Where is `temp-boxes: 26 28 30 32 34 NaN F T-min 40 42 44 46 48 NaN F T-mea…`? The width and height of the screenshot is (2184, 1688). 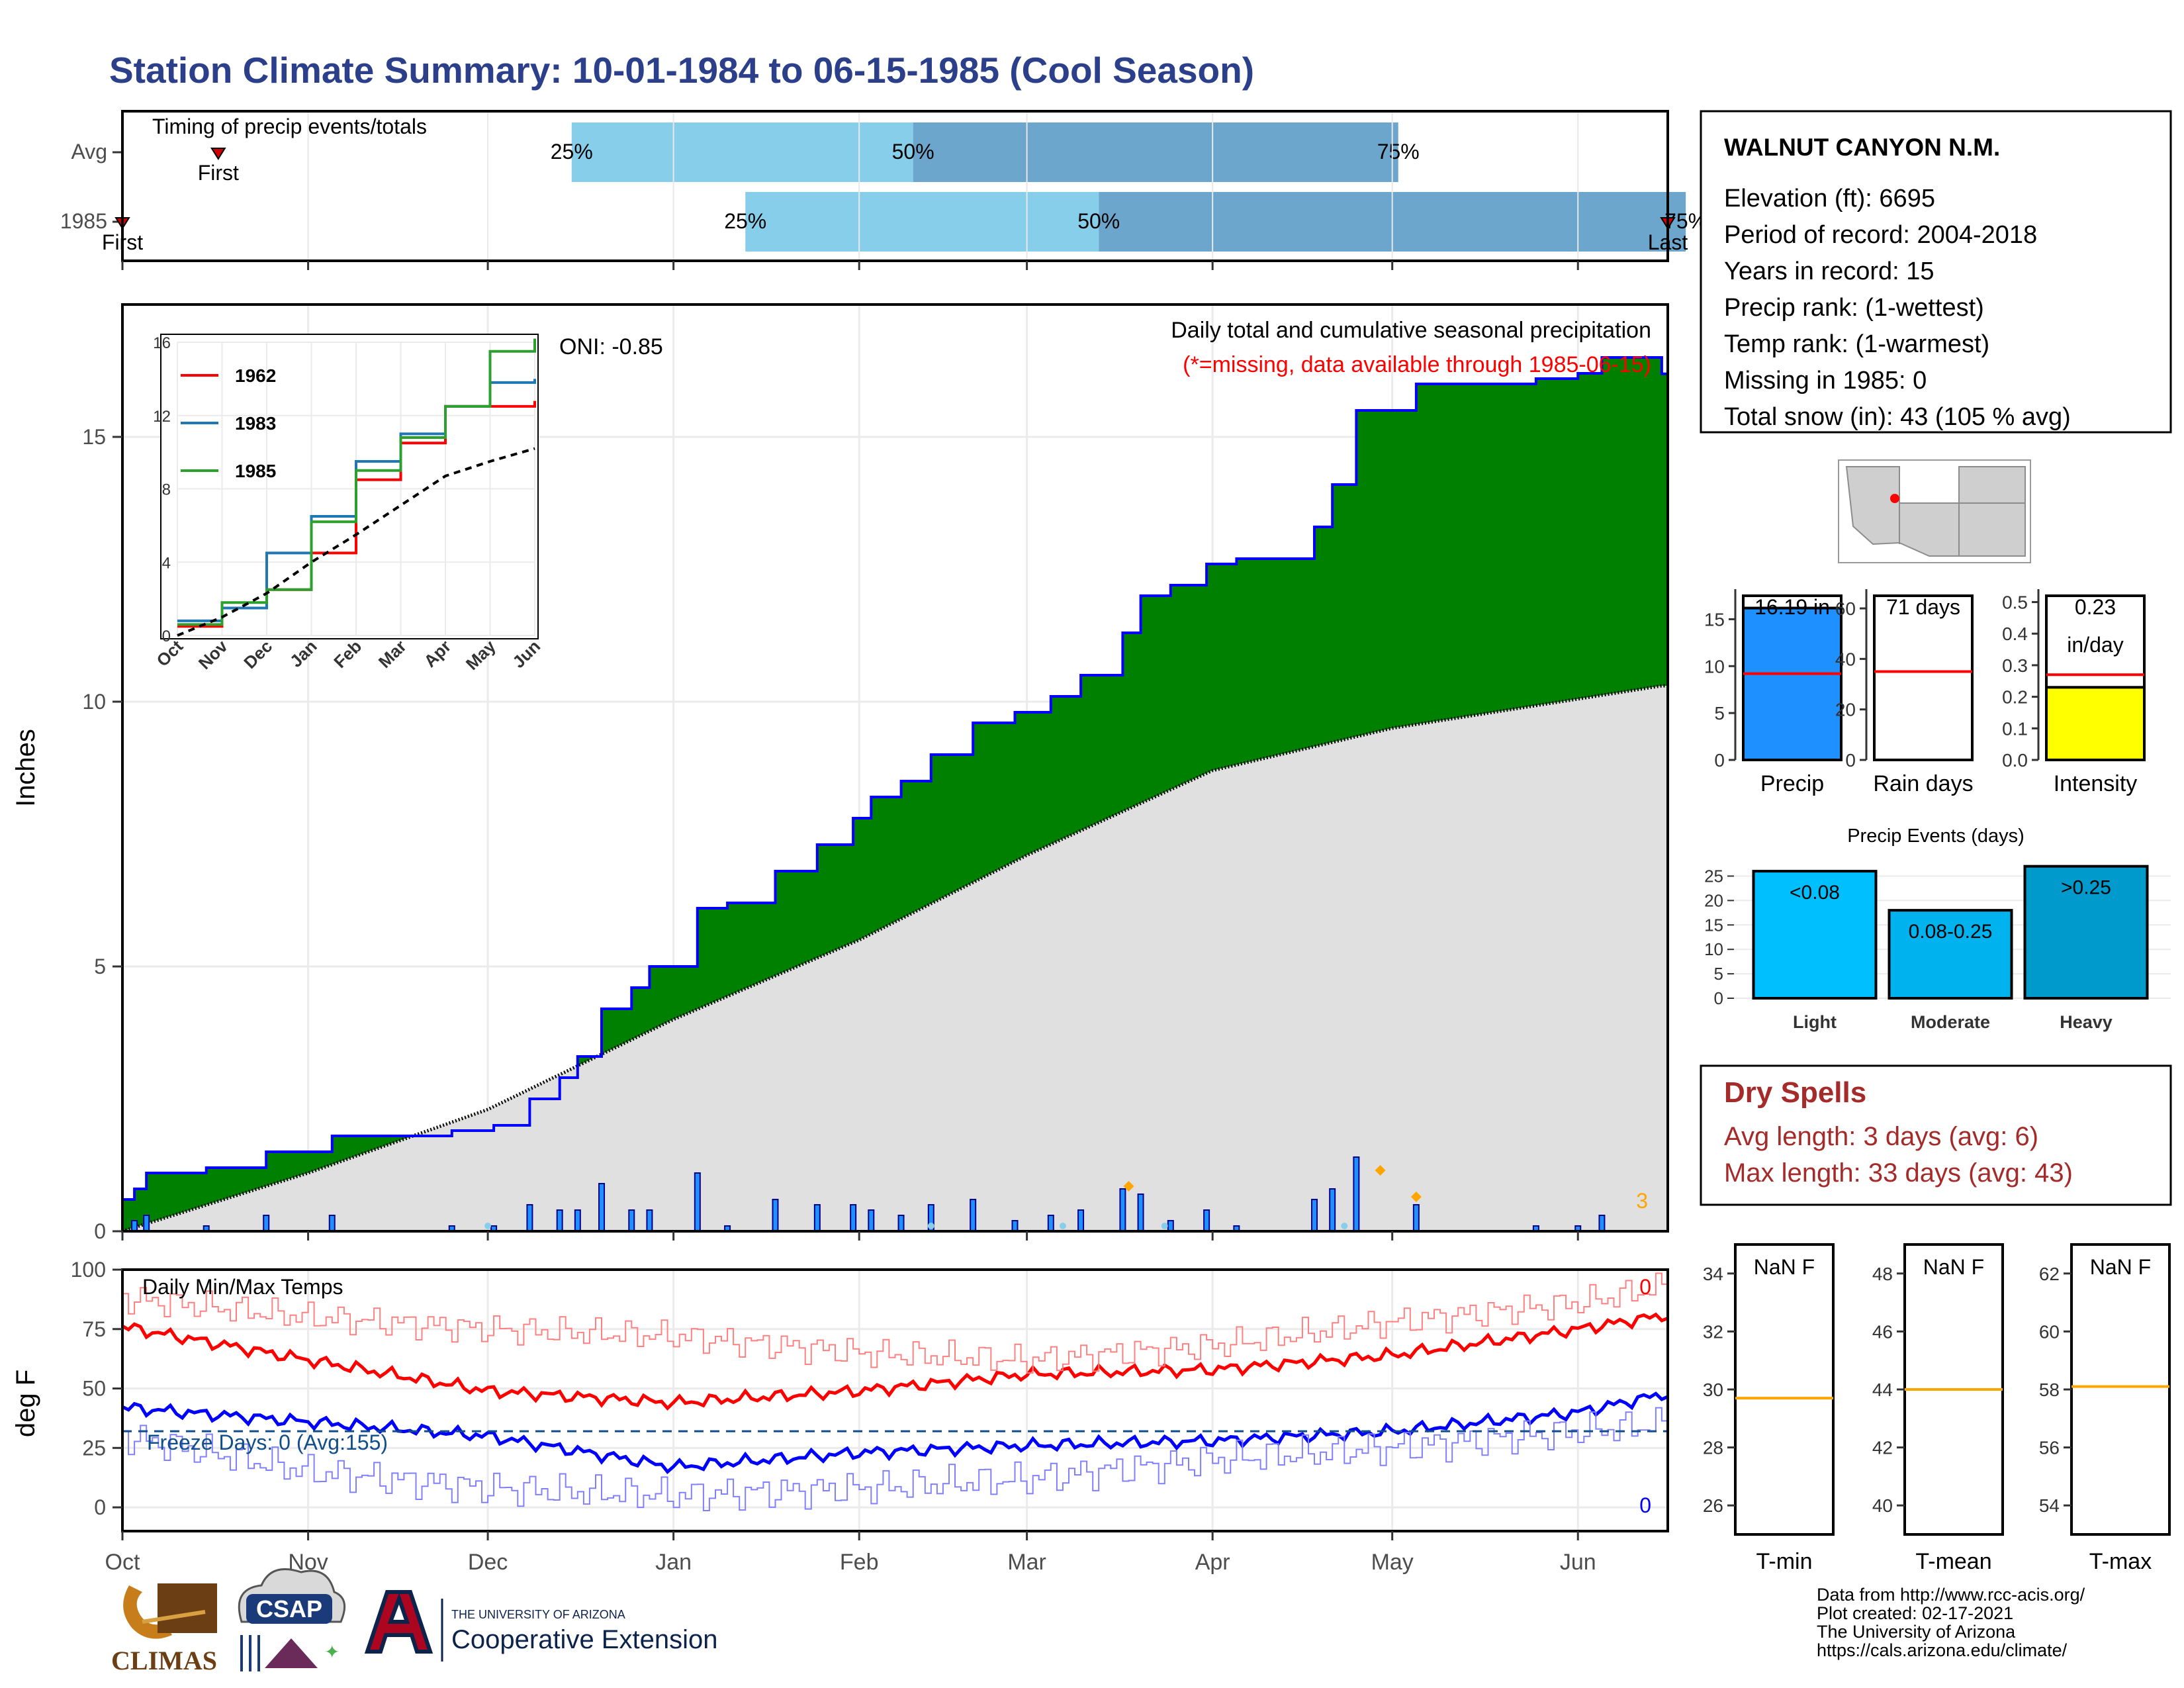 temp-boxes: 26 28 30 32 34 NaN F T-min 40 42 44 46 48 NaN F T-mea… is located at coordinates (1937, 1408).